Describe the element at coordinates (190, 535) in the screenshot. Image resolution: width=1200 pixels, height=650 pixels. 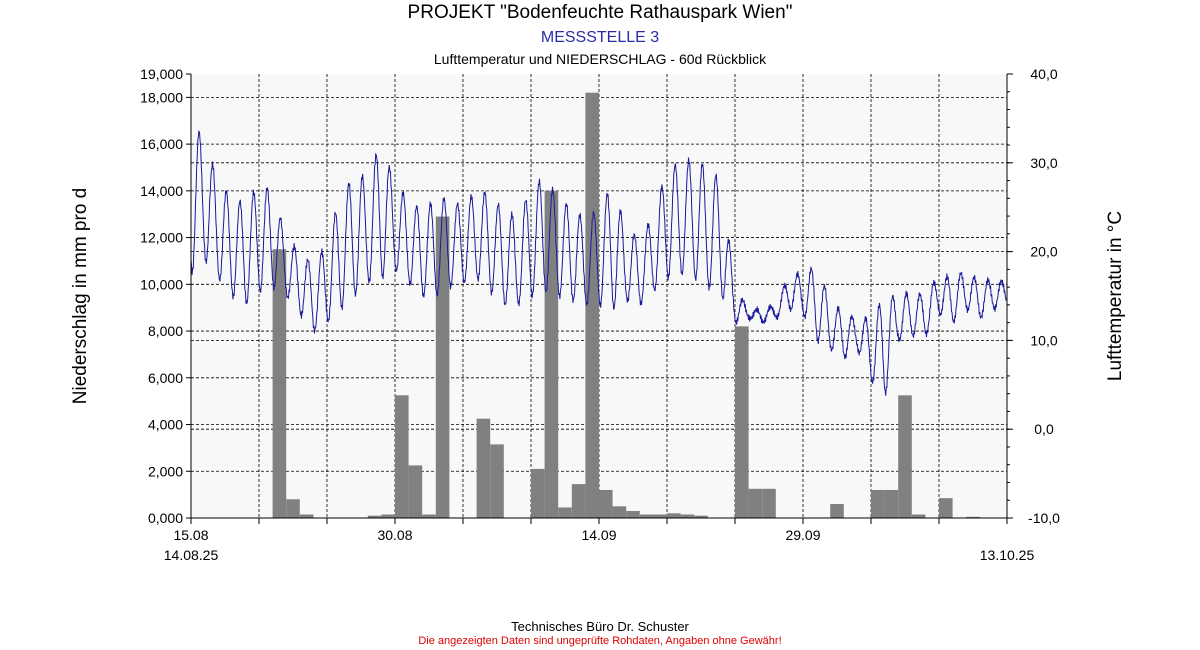
I see `x-tick-label: 15.08` at that location.